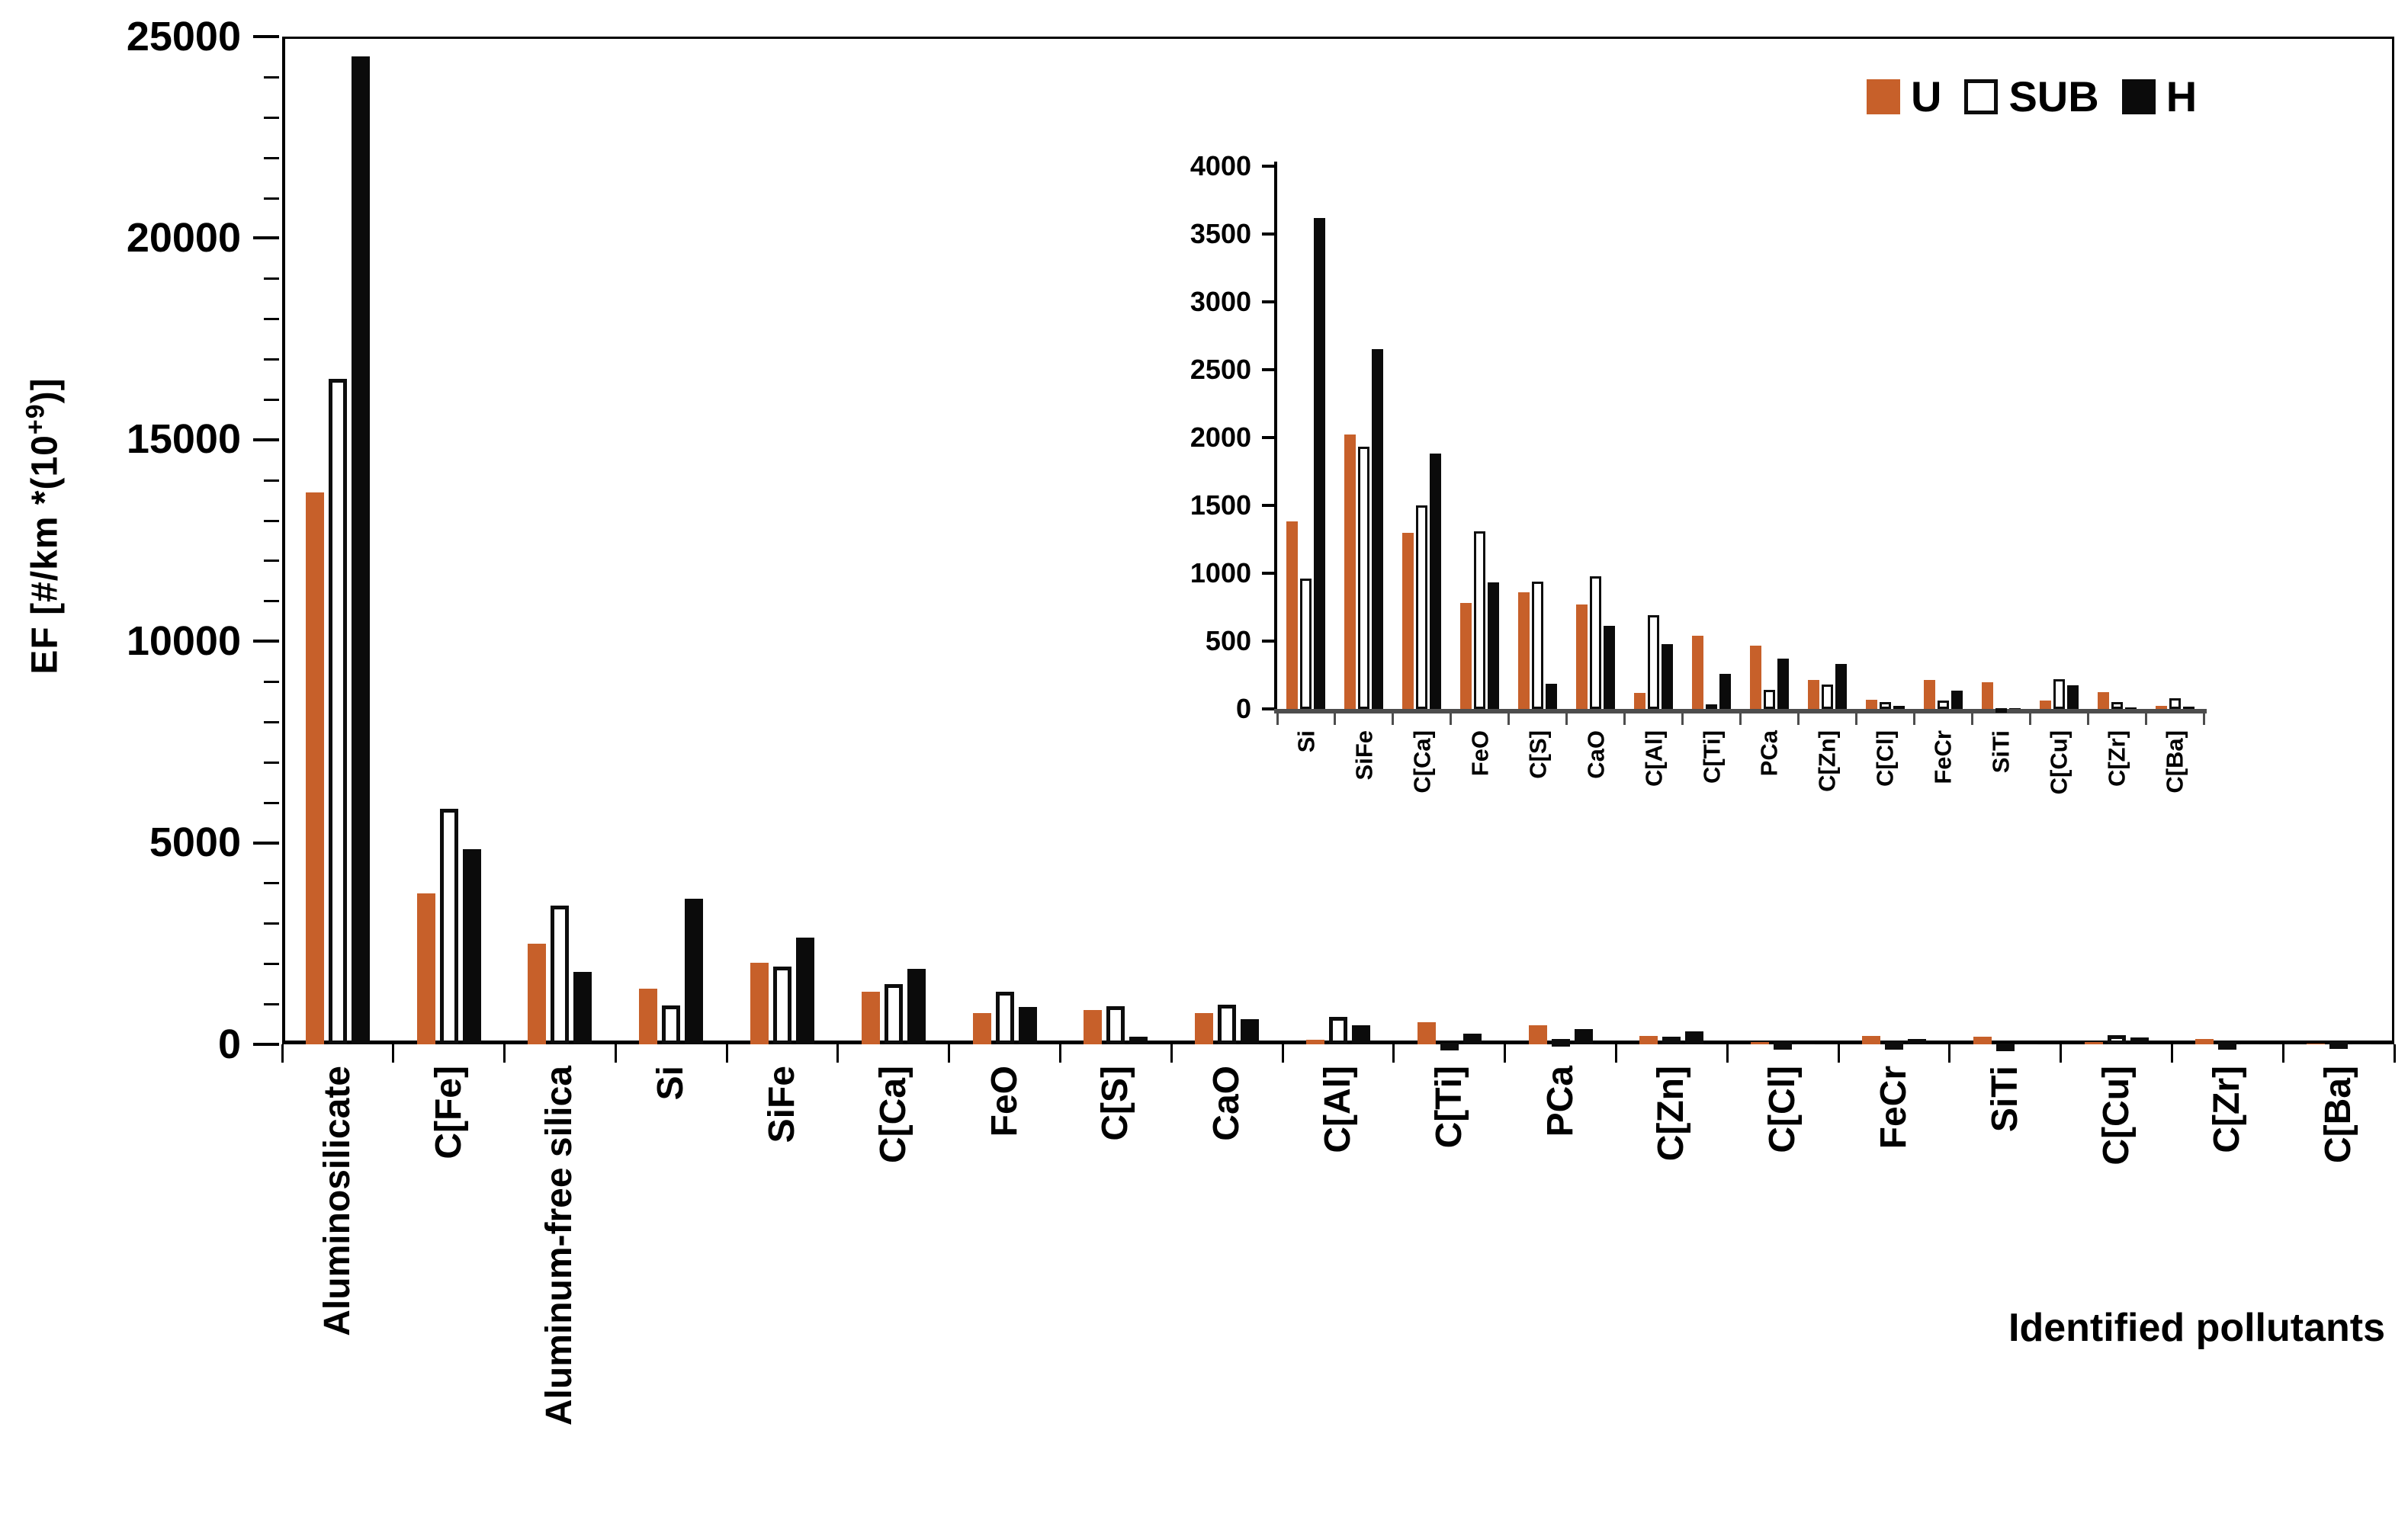  Describe the element at coordinates (1883, 96) in the screenshot. I see `legend-swatch-U` at that location.